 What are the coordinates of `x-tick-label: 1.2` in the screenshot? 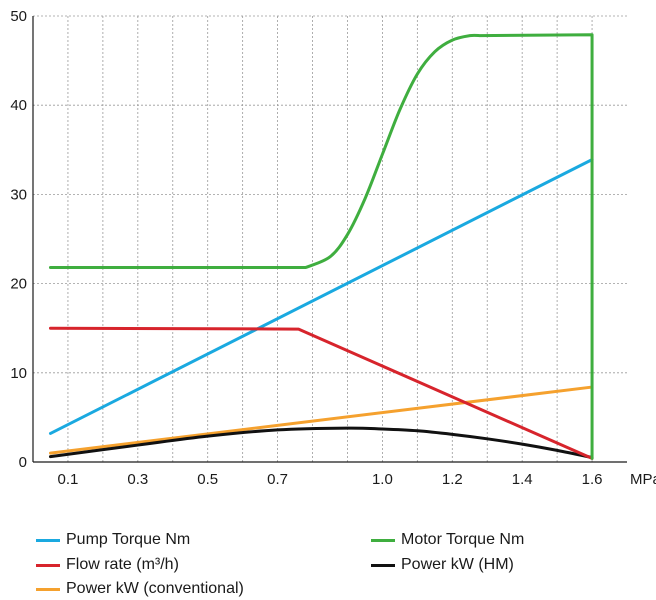 It's located at (452, 479).